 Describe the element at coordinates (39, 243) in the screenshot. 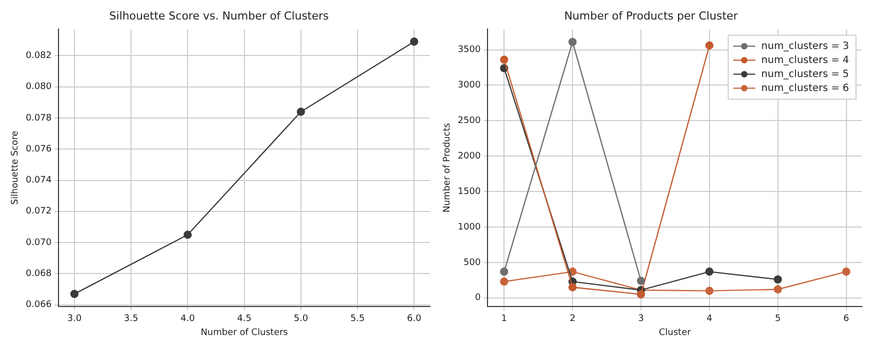

I see `y-tick-label: 0.070` at that location.